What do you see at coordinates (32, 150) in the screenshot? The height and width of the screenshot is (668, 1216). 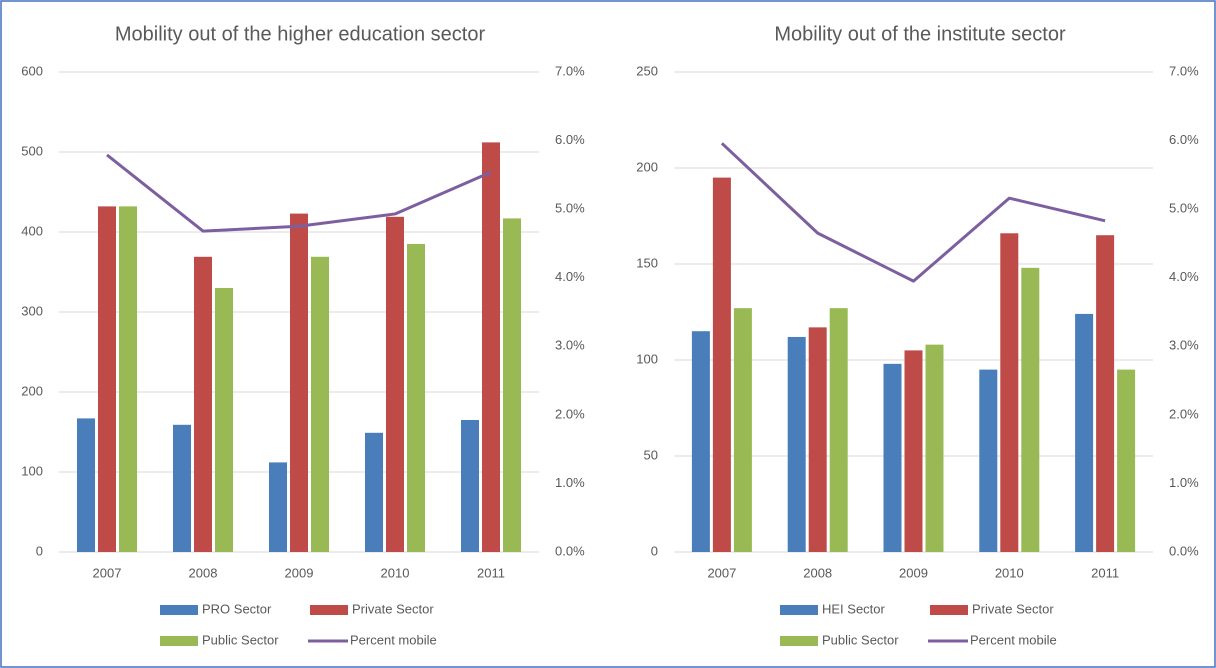 I see `y-tick-label: 500` at bounding box center [32, 150].